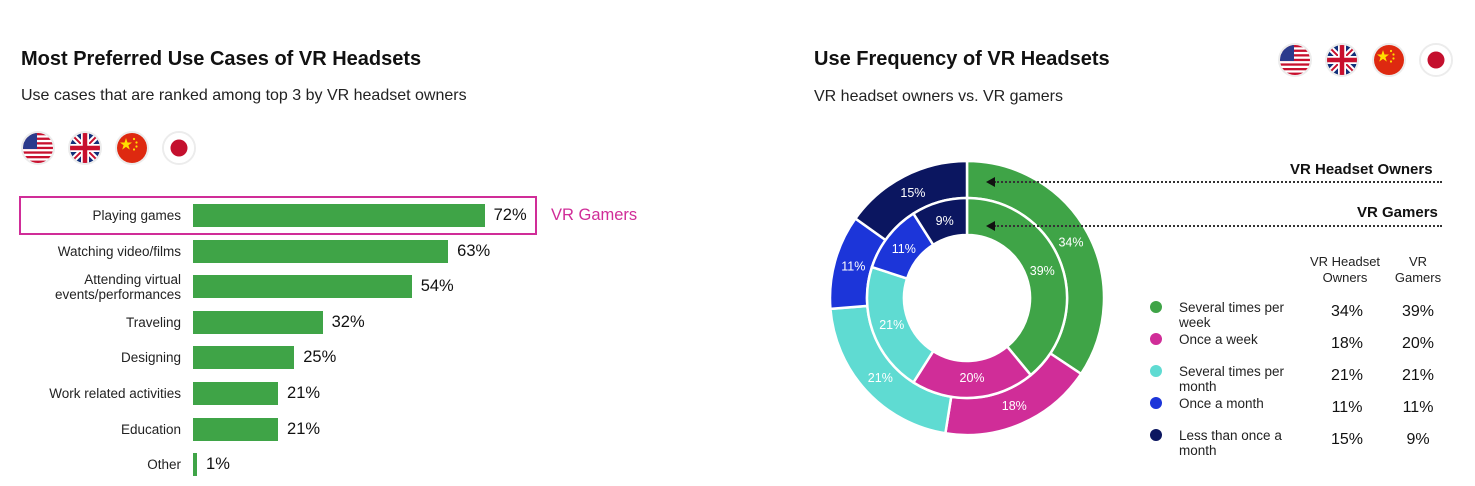 The width and height of the screenshot is (1475, 486). Describe the element at coordinates (437, 286) in the screenshot. I see `bar-value-label: 54%` at that location.